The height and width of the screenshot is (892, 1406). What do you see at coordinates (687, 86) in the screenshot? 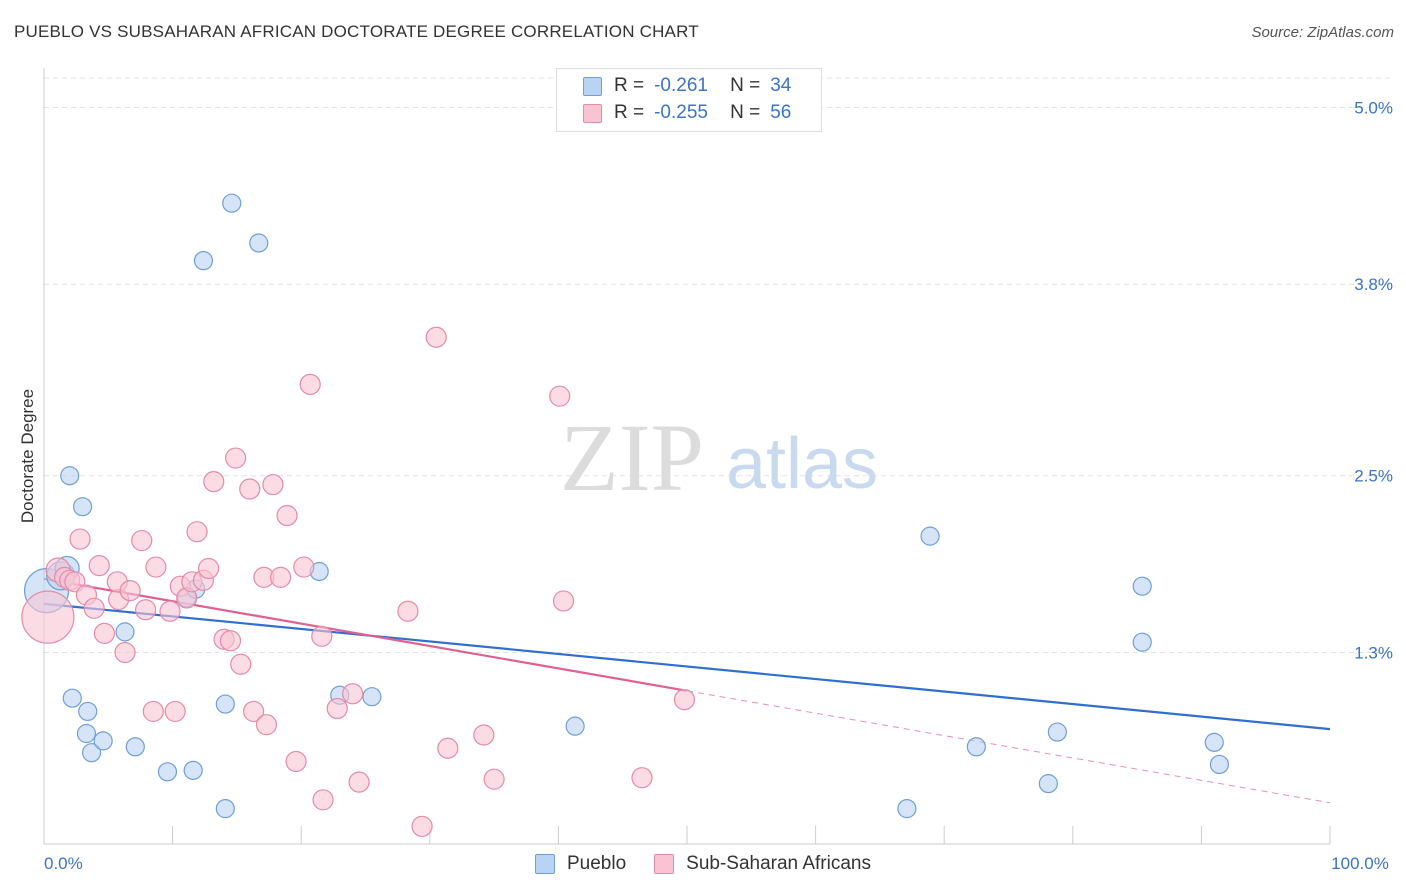
I see `legend-row-pueblo: R = -0.261 N = 34` at bounding box center [687, 86].